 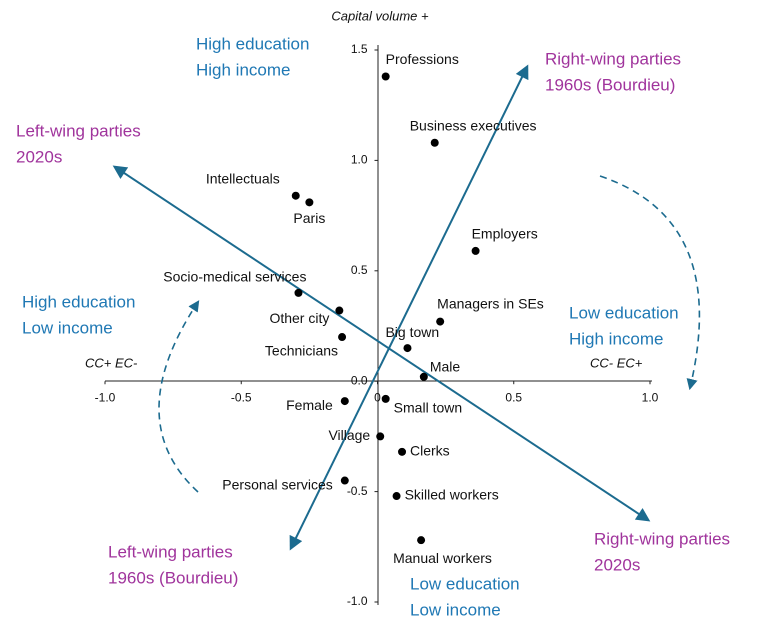 What do you see at coordinates (380, 15) in the screenshot?
I see `y-axis-label: Capital volume +` at bounding box center [380, 15].